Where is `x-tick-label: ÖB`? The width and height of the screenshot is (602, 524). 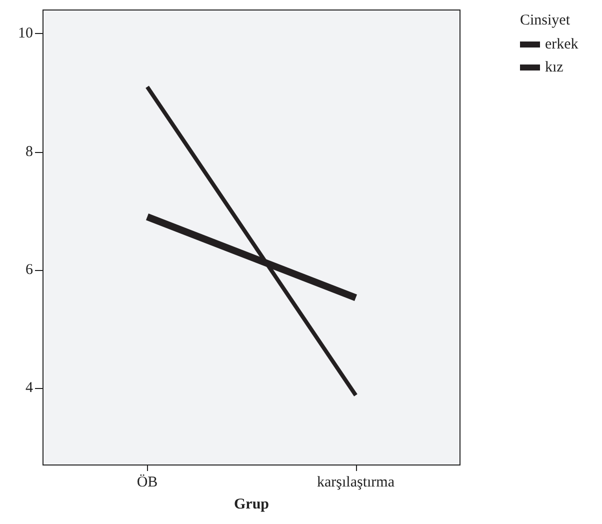 x-tick-label: ÖB is located at coordinates (147, 482).